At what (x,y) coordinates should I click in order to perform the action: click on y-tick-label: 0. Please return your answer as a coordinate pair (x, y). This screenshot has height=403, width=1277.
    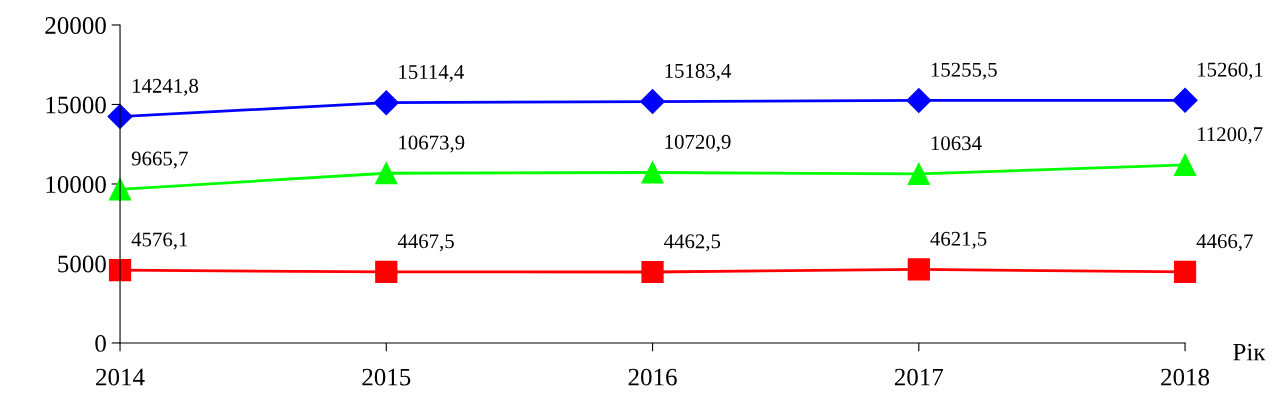
    Looking at the image, I should click on (100, 343).